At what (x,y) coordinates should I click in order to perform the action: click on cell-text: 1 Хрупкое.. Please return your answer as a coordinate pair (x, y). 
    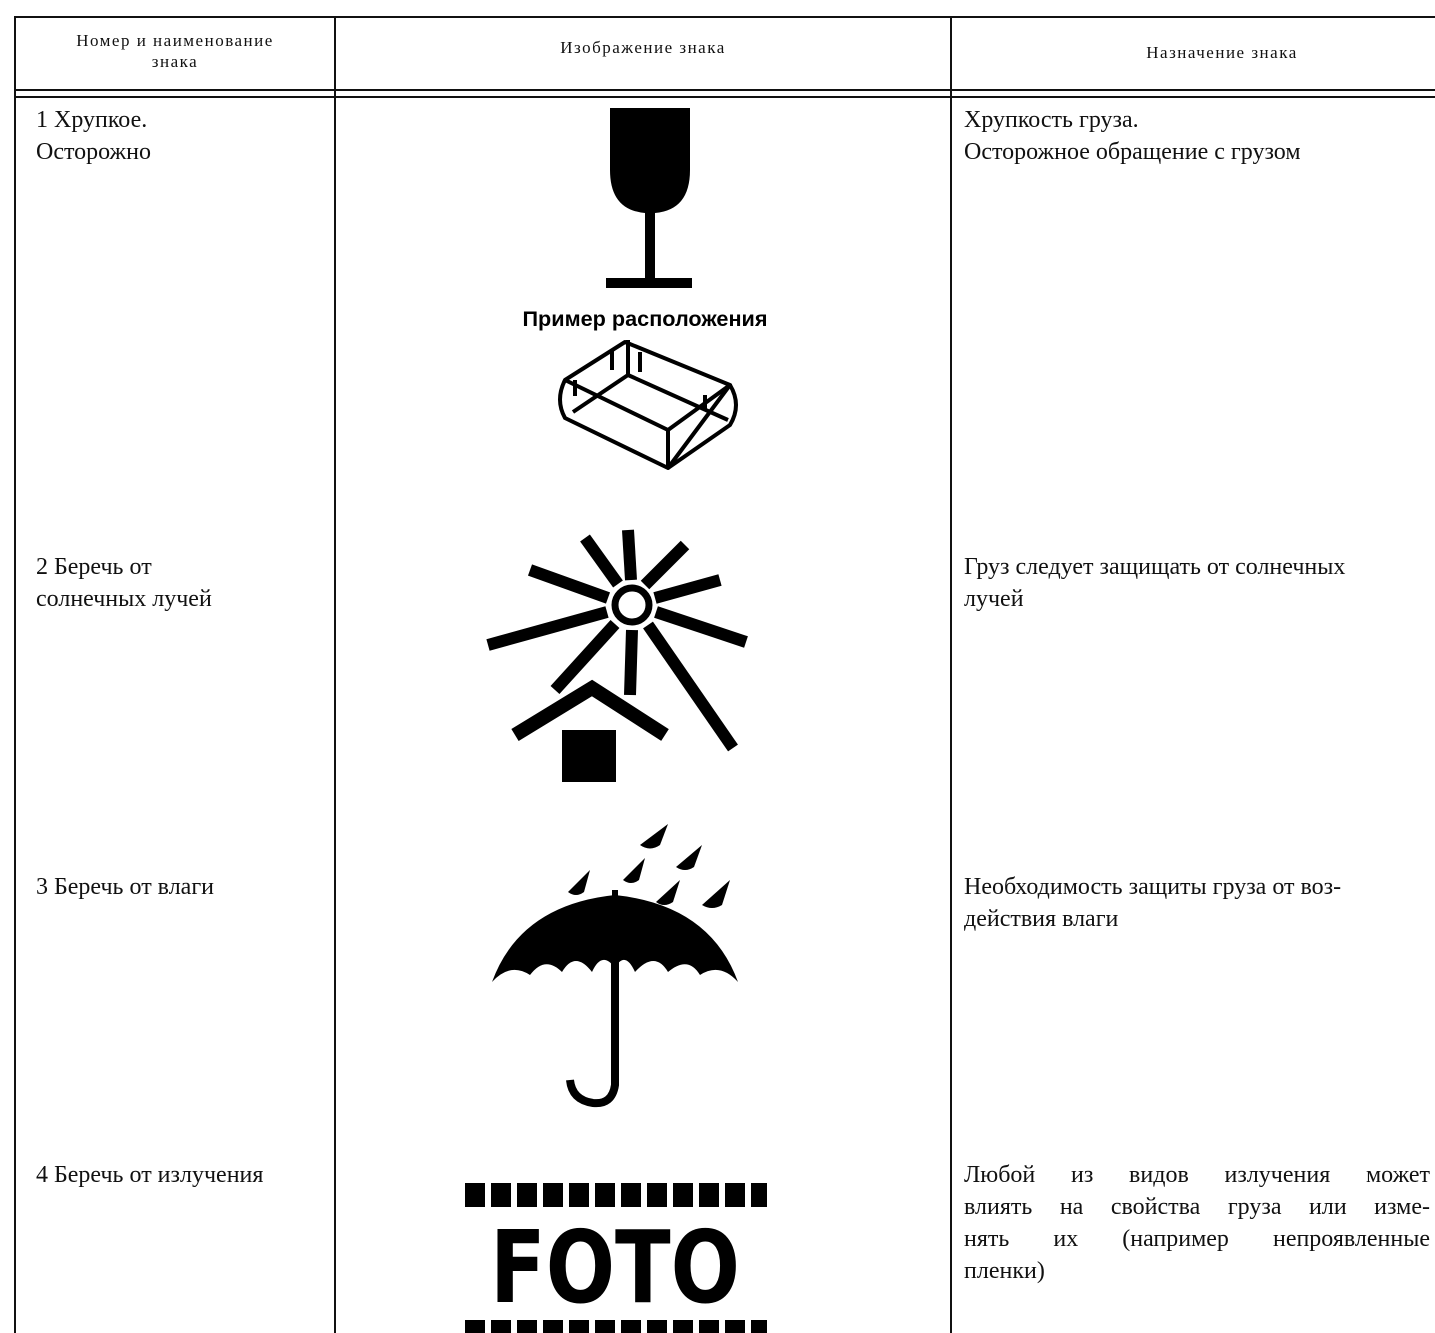
    Looking at the image, I should click on (92, 120).